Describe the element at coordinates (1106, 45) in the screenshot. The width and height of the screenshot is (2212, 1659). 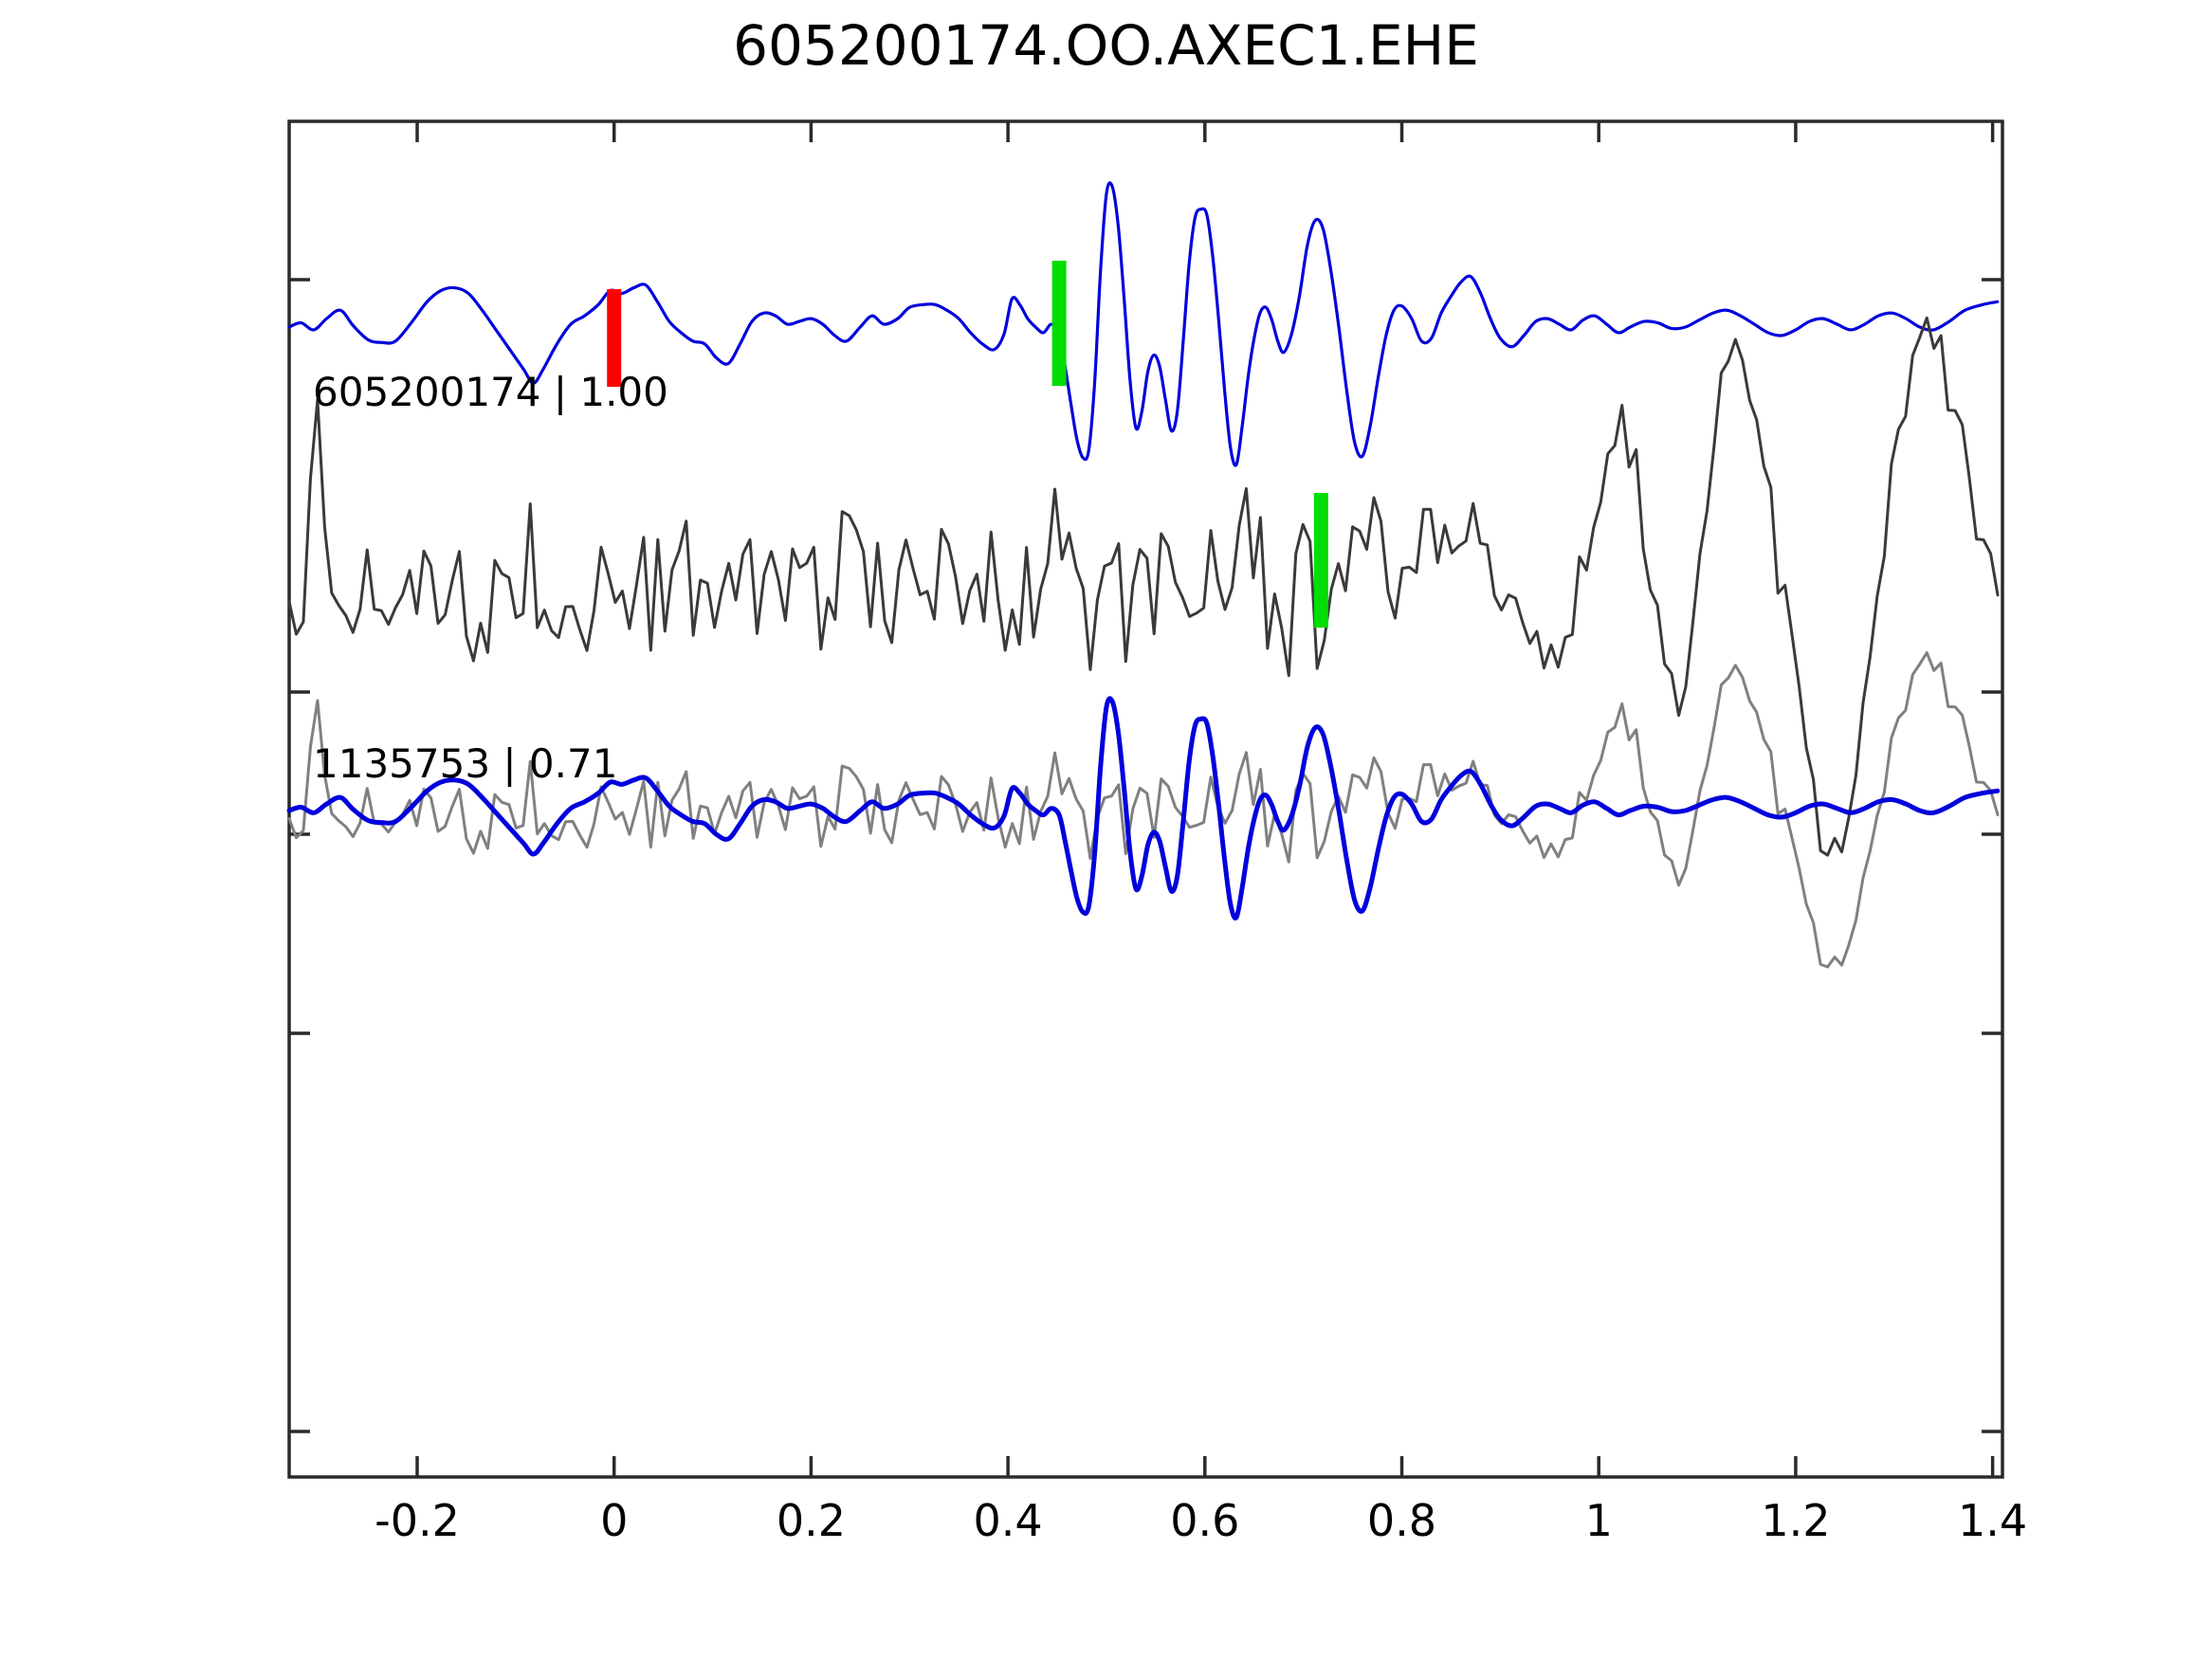
I see `page-title: 605200174.OO.AXEC1.EHE` at that location.